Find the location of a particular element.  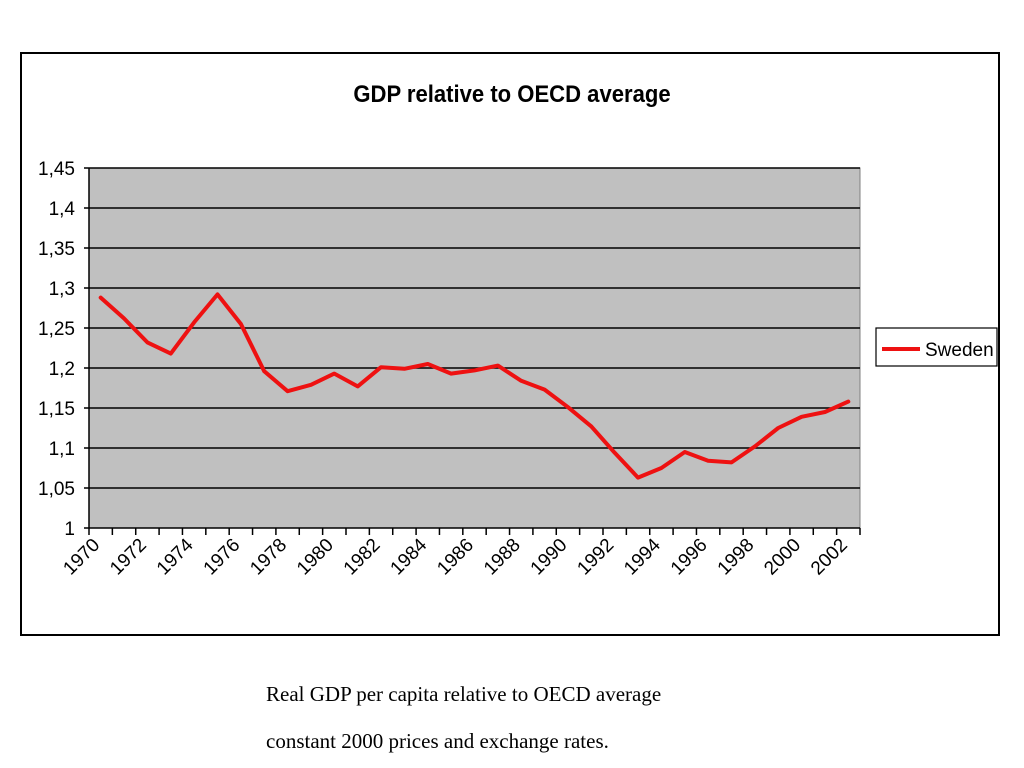

x-tick-label: 1990 is located at coordinates (549, 557).